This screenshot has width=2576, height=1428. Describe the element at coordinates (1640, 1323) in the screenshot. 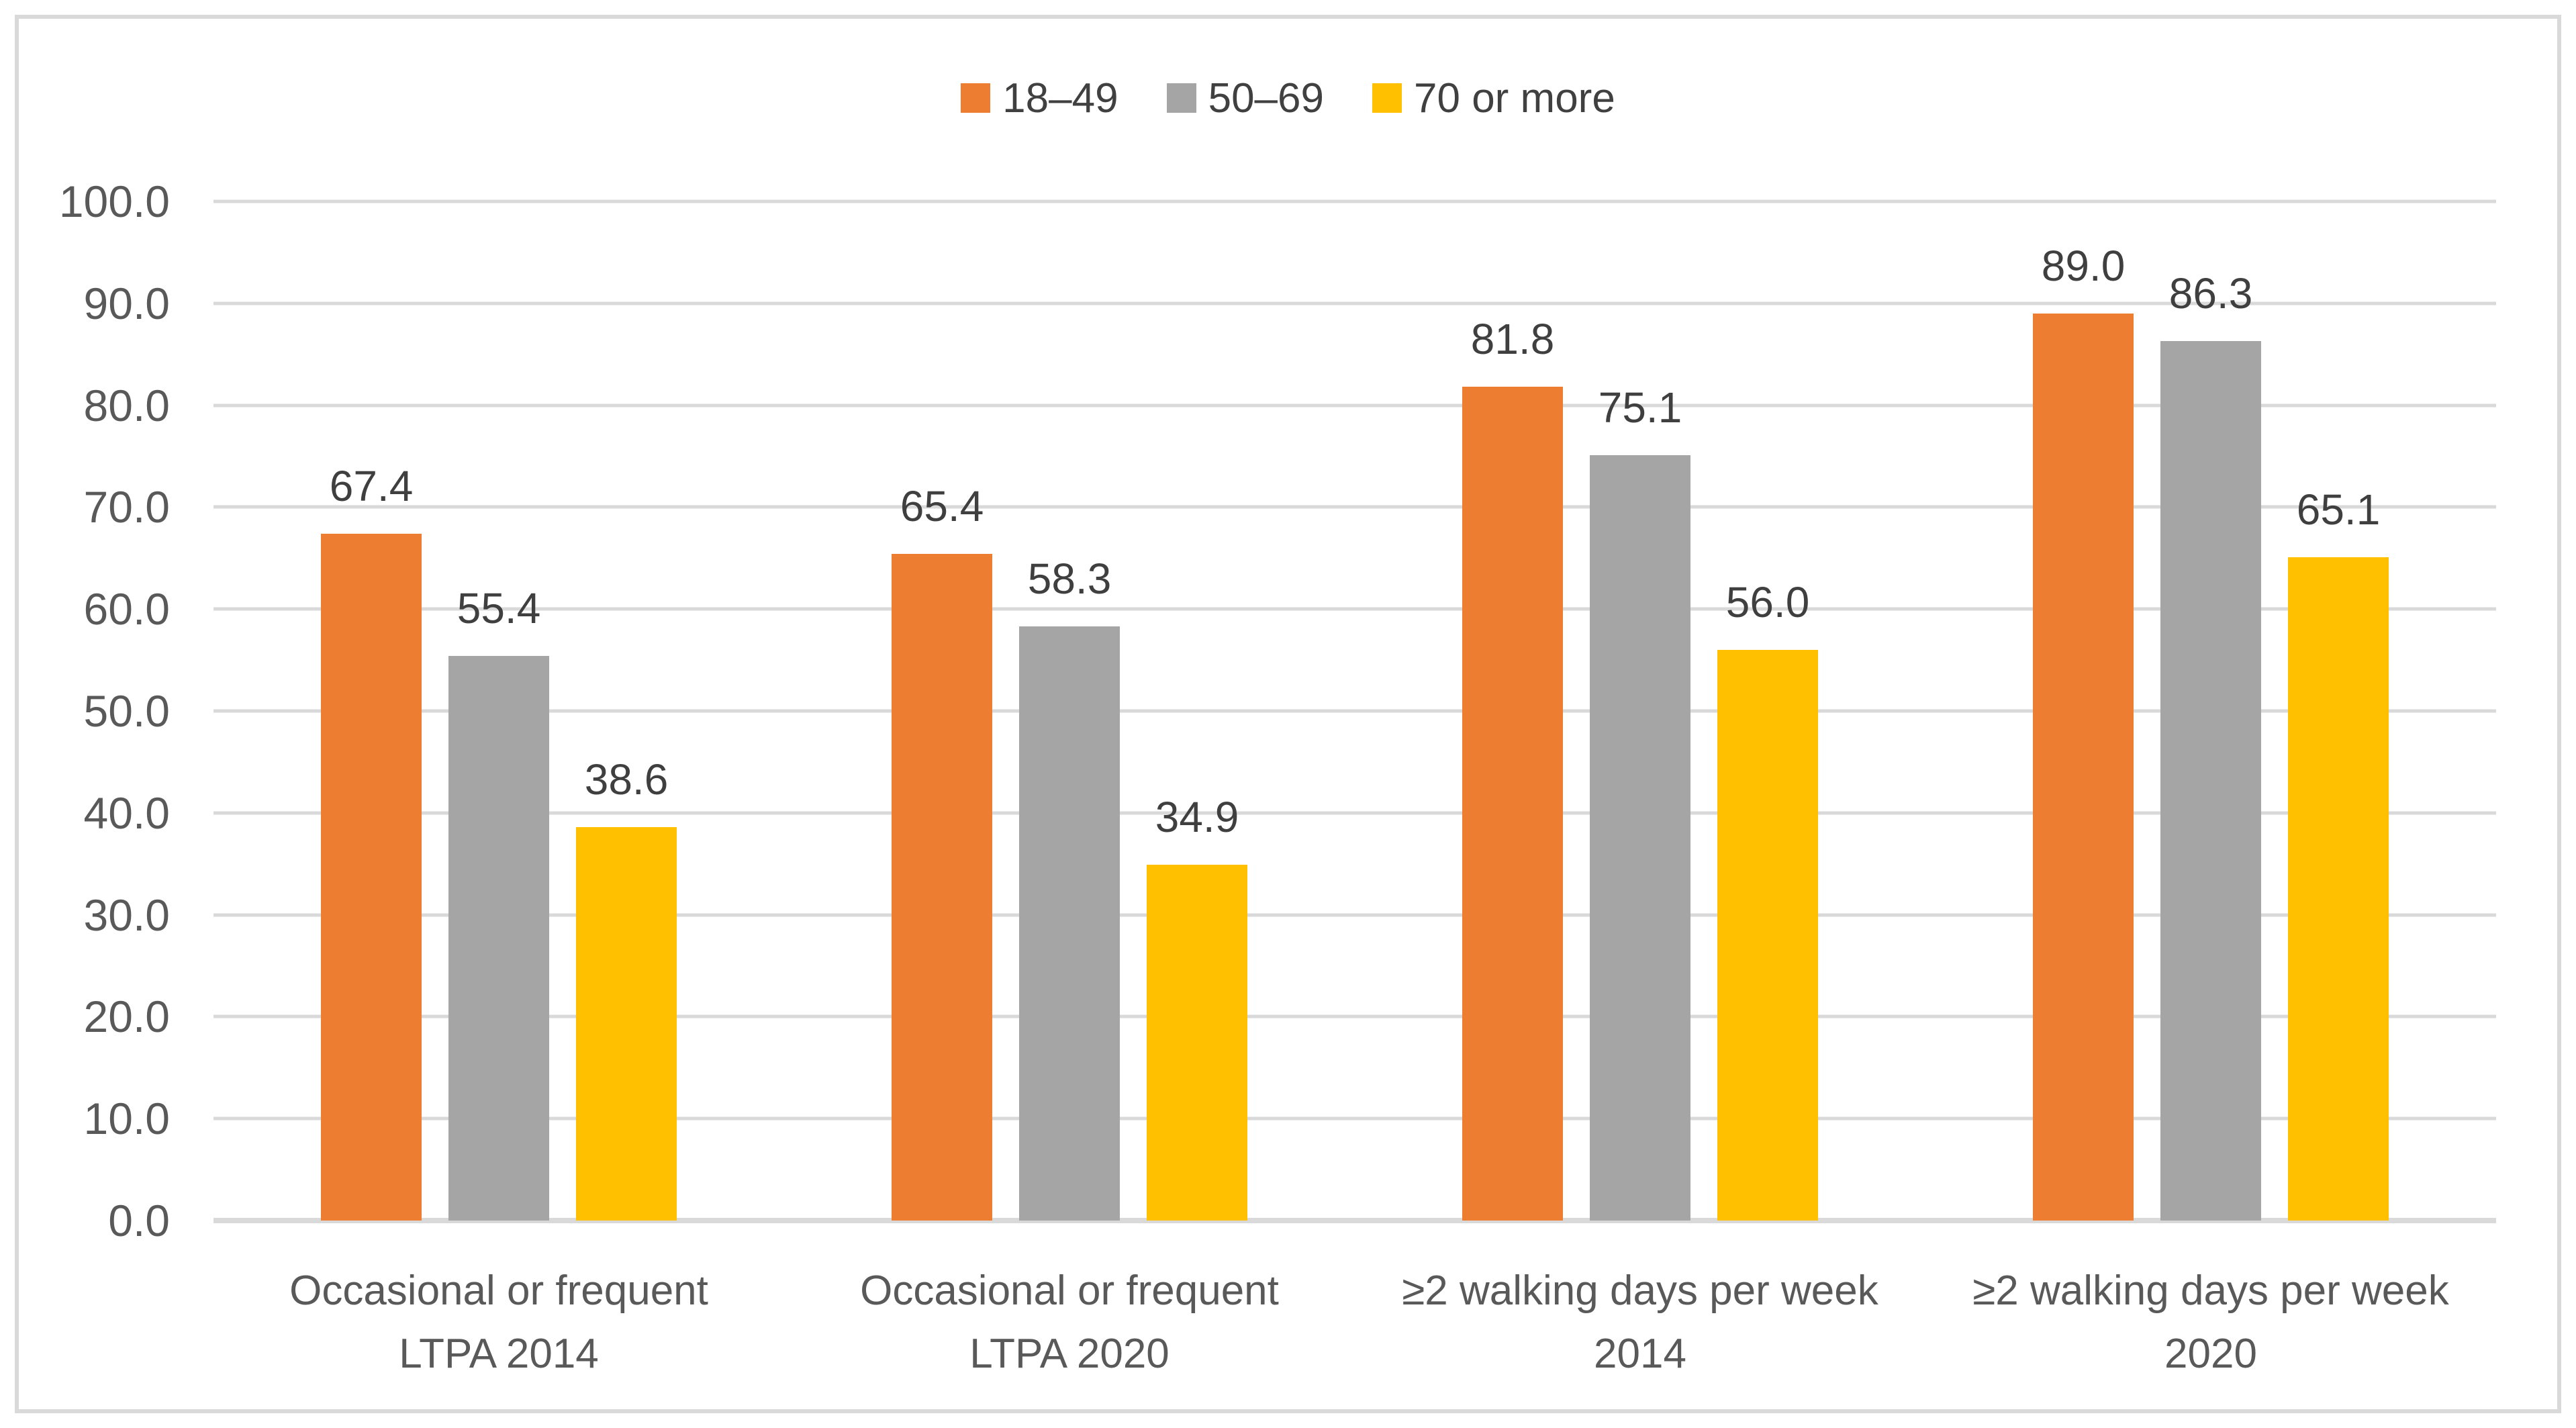

I see `x-axis-label: ≥2 walking days per week 2014` at that location.